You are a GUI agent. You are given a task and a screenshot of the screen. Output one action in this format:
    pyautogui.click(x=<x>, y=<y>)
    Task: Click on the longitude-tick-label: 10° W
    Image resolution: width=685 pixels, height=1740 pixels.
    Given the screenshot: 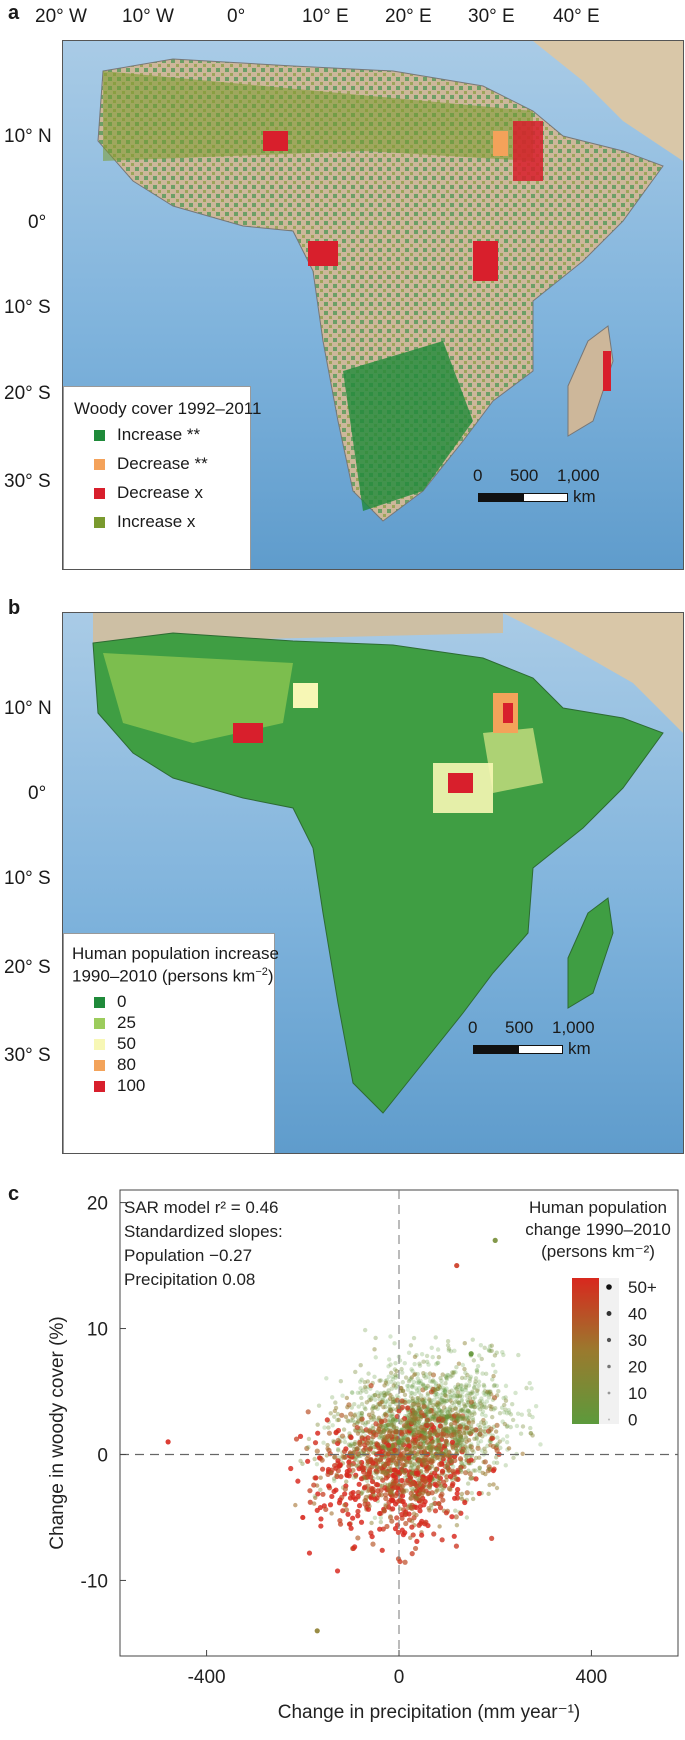 What is the action you would take?
    pyautogui.click(x=148, y=16)
    